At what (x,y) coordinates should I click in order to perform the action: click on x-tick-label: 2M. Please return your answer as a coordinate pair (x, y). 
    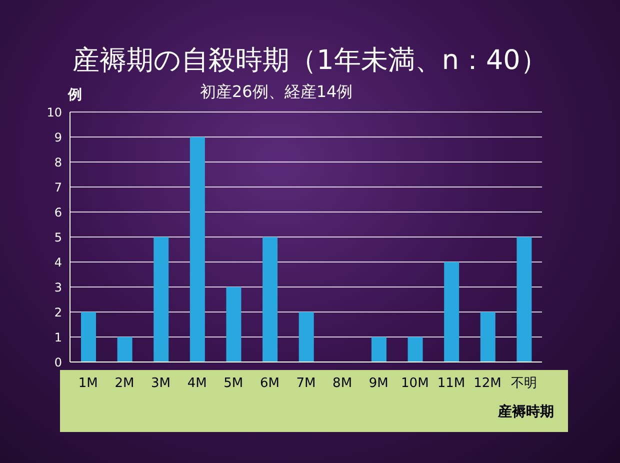
    Looking at the image, I should click on (124, 384).